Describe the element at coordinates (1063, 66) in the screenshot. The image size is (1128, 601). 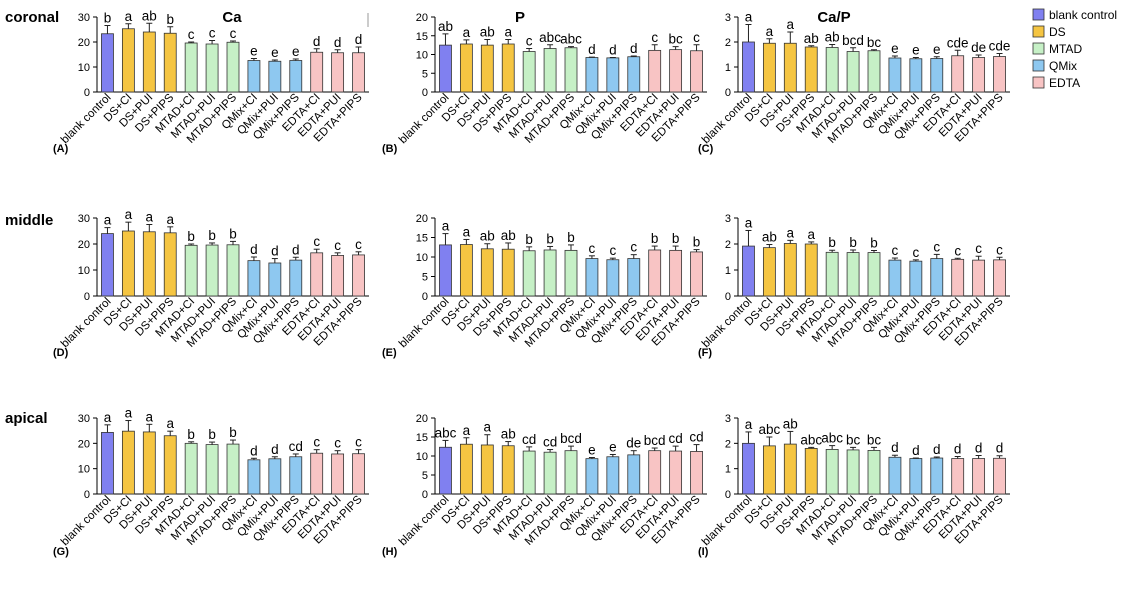
I see `legend-label: QMix` at that location.